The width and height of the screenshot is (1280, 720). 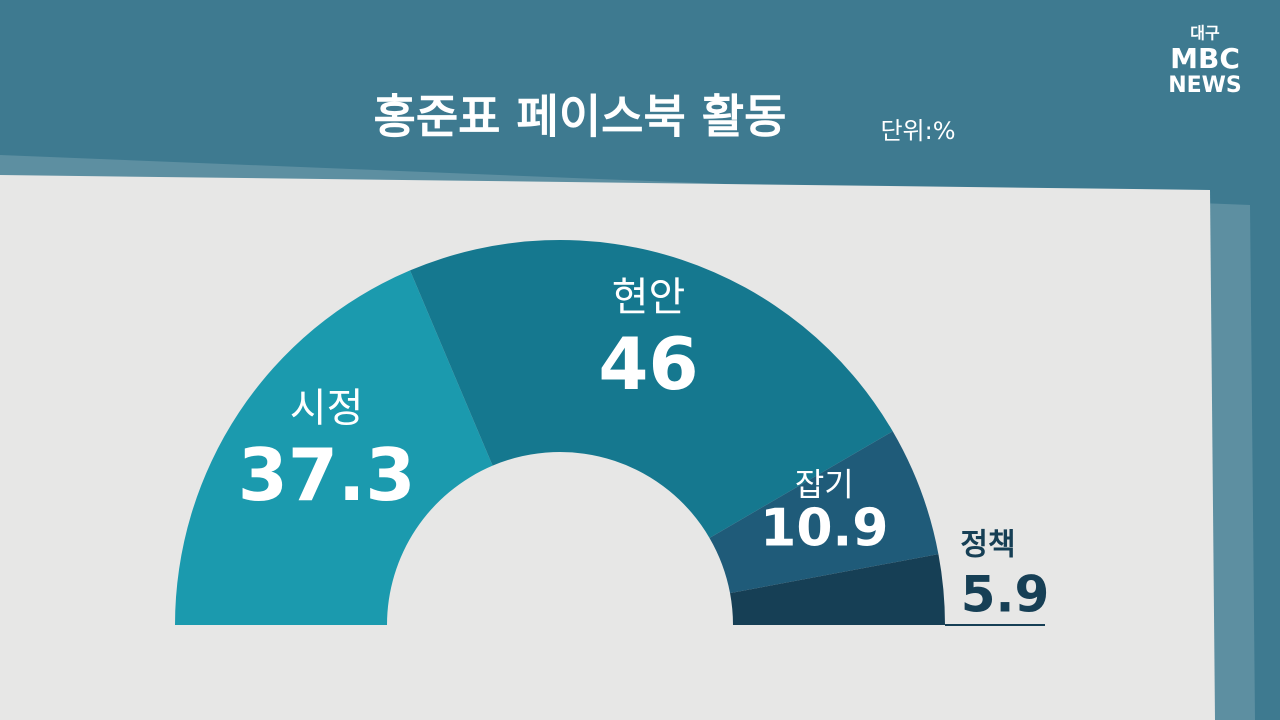 I want to click on logo-brand: MBC, so click(x=1205, y=58).